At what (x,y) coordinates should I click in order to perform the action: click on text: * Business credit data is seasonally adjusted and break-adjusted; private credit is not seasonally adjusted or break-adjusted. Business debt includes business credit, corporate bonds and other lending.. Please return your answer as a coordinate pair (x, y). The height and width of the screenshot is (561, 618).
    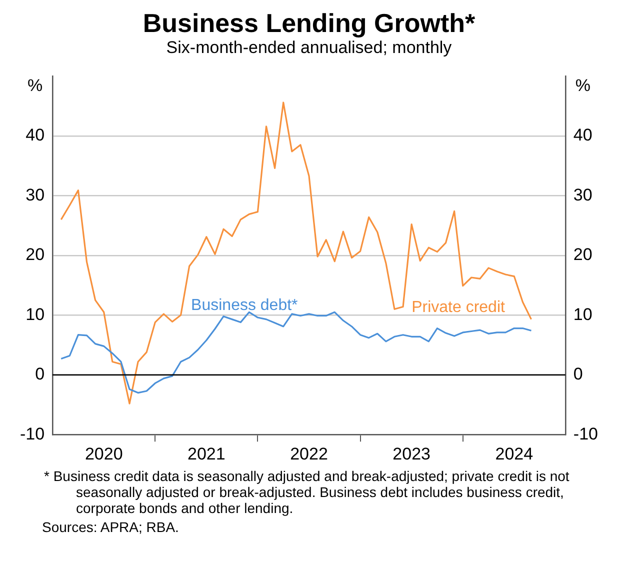
    Looking at the image, I should click on (307, 492).